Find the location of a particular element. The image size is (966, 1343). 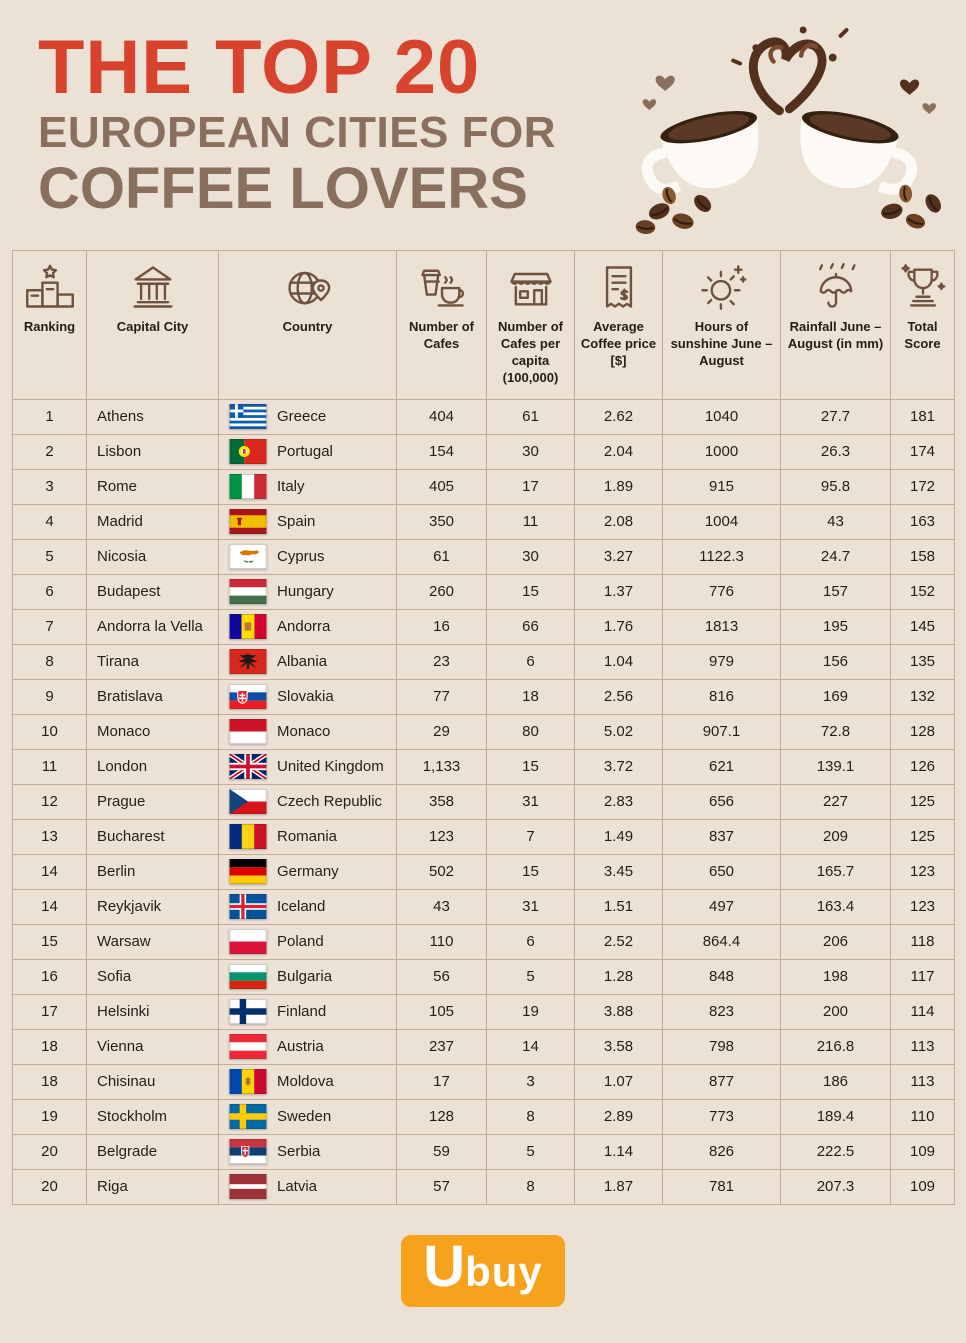

city-cell: Rome is located at coordinates (152, 486).